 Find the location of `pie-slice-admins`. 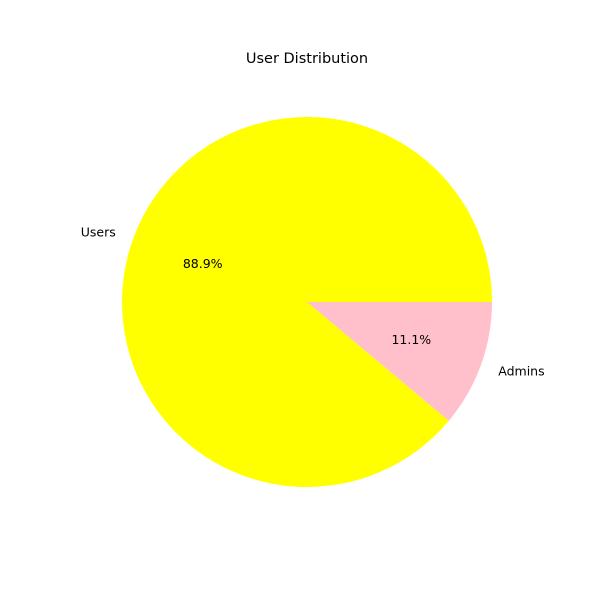

pie-slice-admins is located at coordinates (399, 361).